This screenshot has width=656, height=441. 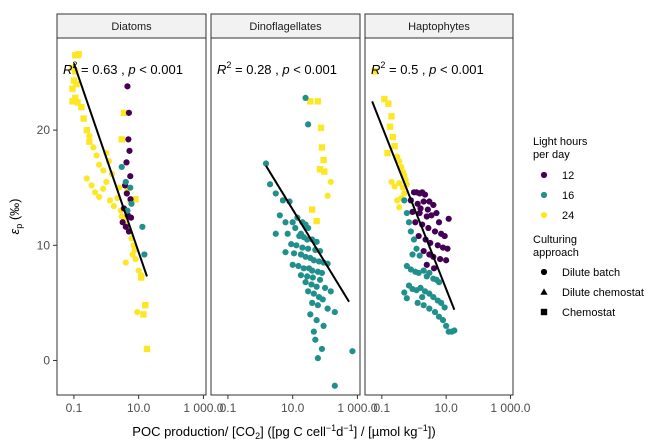 What do you see at coordinates (427, 68) in the screenshot?
I see `fit-annotation: R2 = 0.5 , p < 0.001` at bounding box center [427, 68].